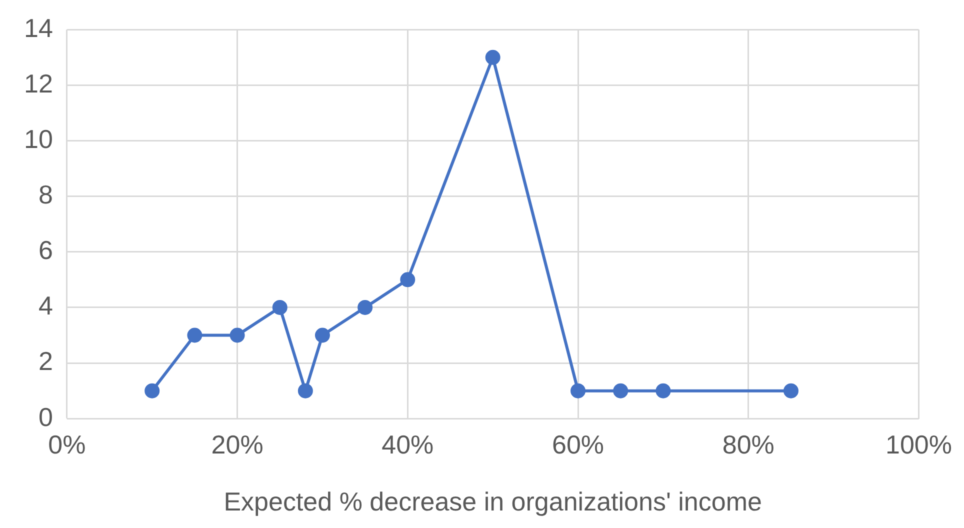 The height and width of the screenshot is (528, 964). Describe the element at coordinates (45, 250) in the screenshot. I see `y-tick-label: 6` at that location.